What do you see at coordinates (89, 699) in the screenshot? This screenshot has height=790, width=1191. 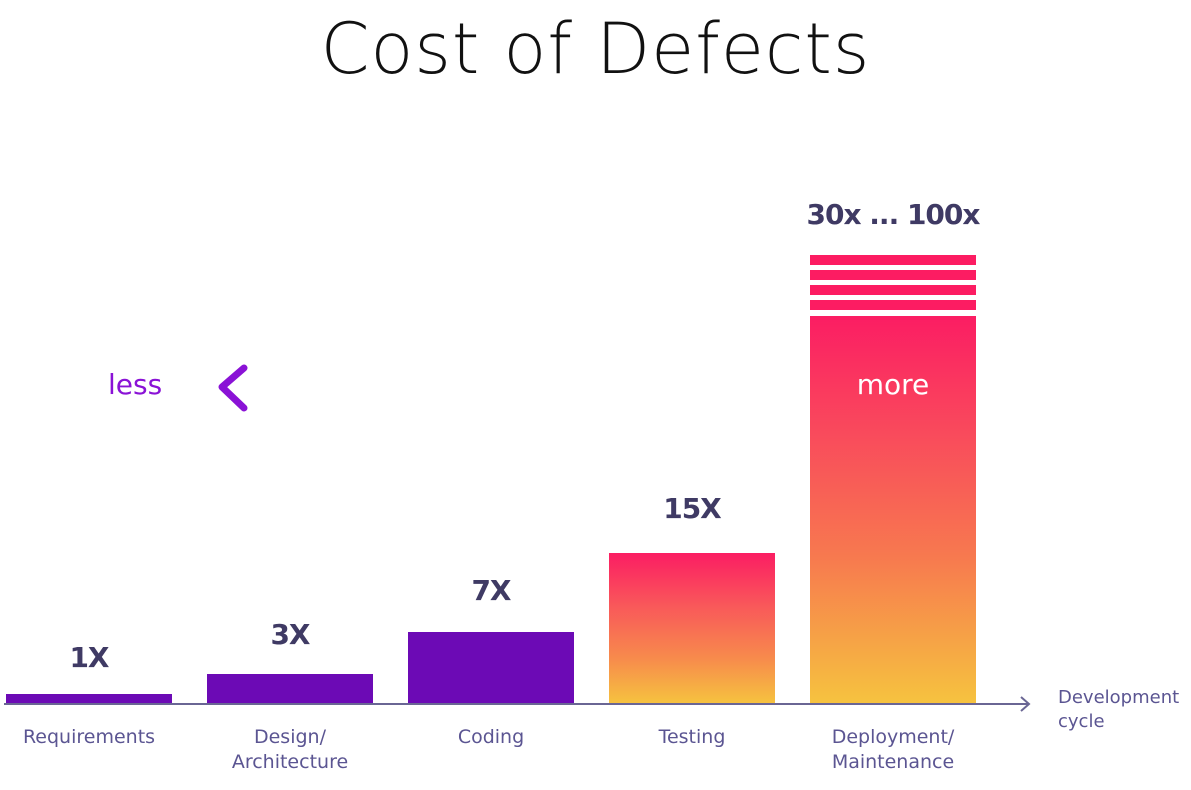 I see `bar-requirements` at bounding box center [89, 699].